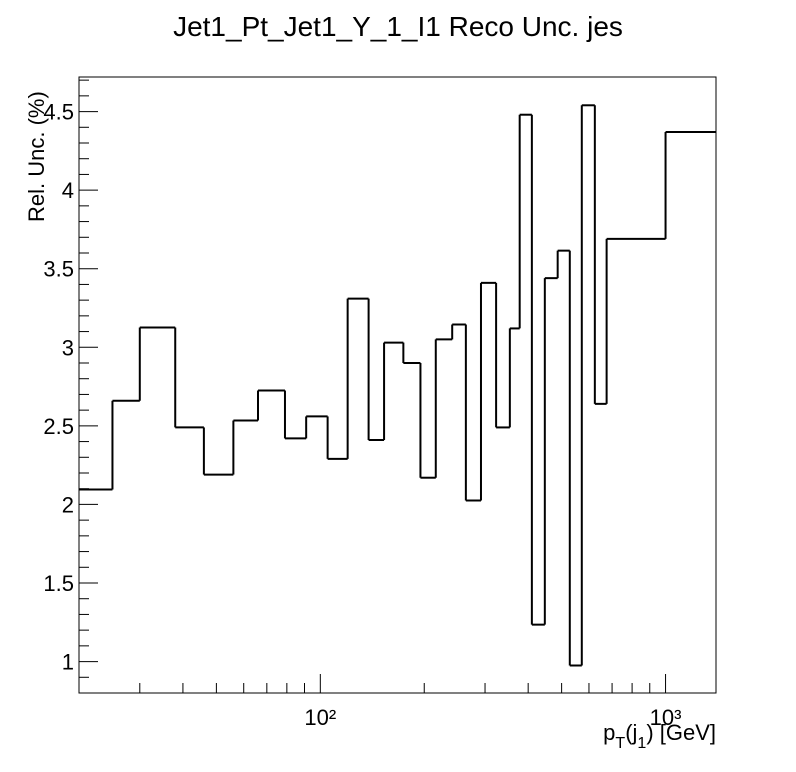 This screenshot has height=772, width=796. Describe the element at coordinates (620, 743) in the screenshot. I see `x-label-sub: T` at that location.